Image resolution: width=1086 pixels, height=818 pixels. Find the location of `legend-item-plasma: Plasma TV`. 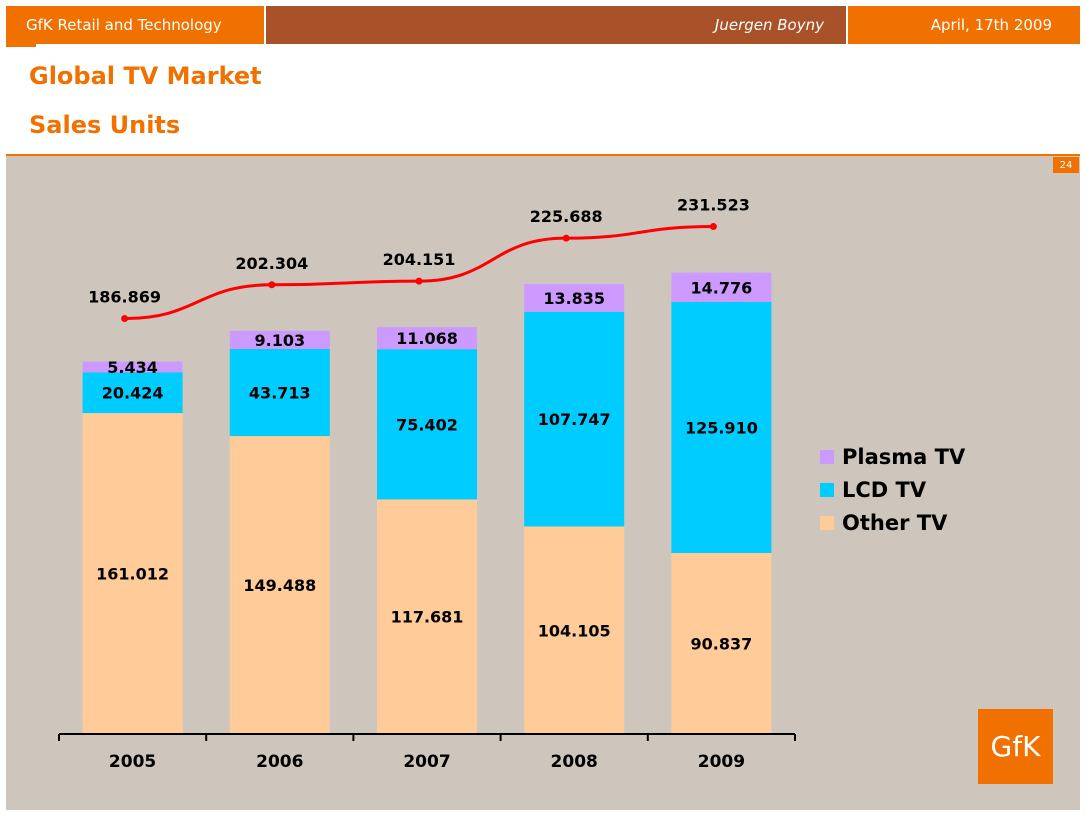

legend-item-plasma: Plasma TV is located at coordinates (892, 456).